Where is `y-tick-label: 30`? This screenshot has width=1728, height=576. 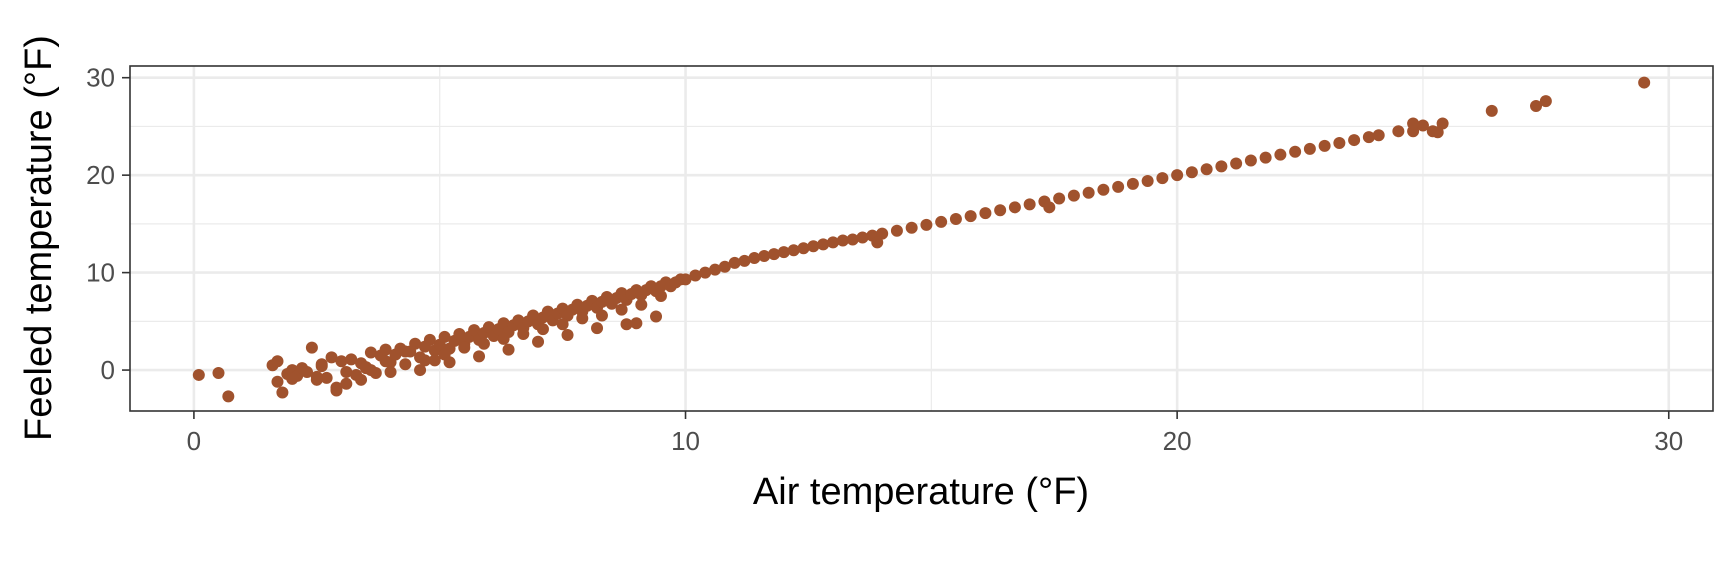 y-tick-label: 30 is located at coordinates (100, 78).